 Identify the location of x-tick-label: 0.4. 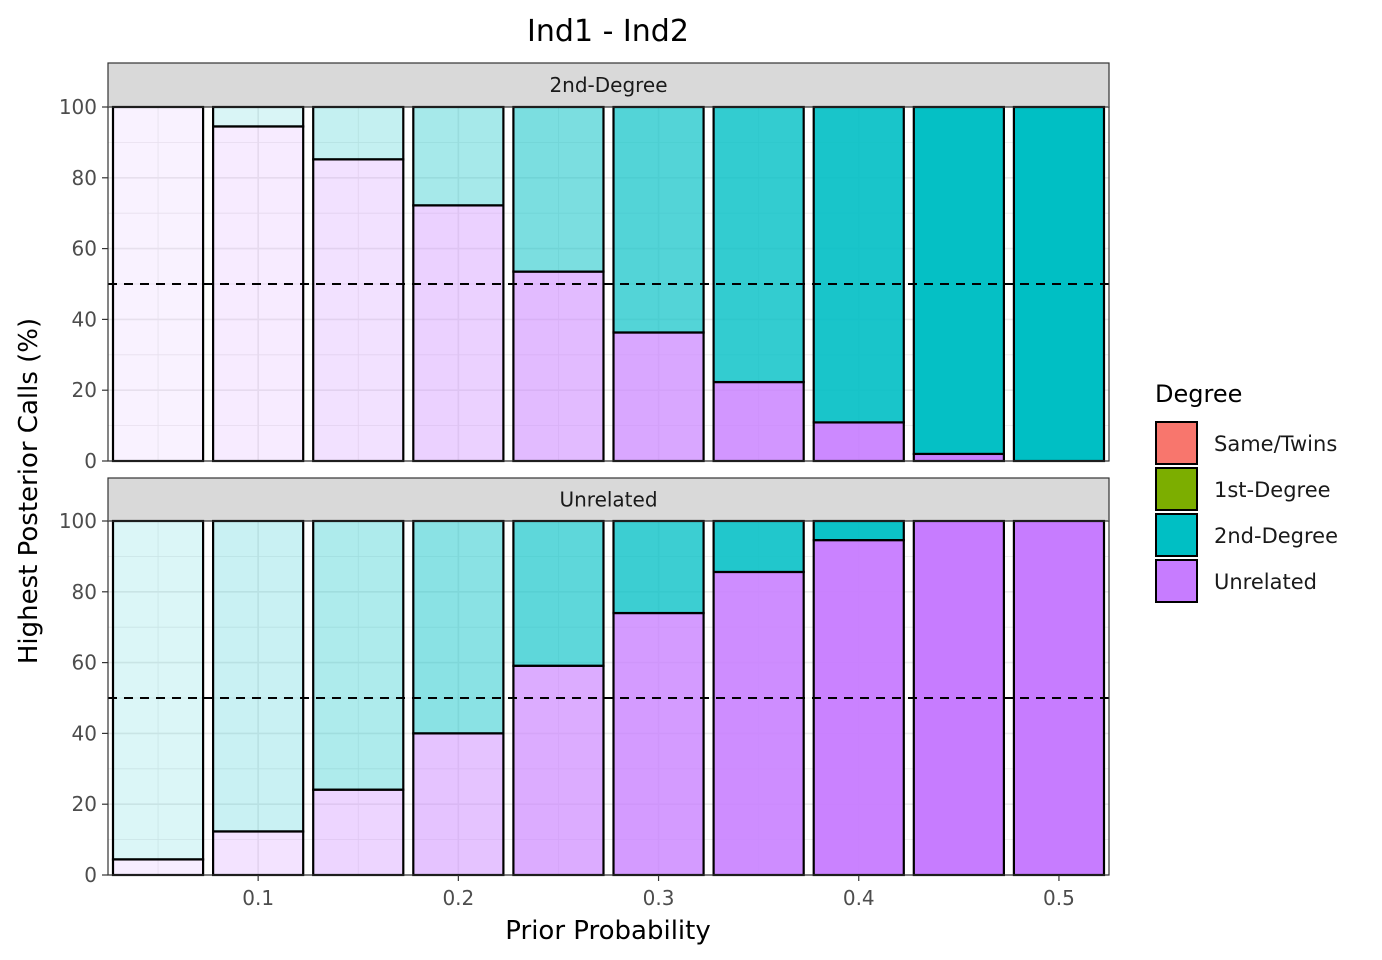
(859, 898).